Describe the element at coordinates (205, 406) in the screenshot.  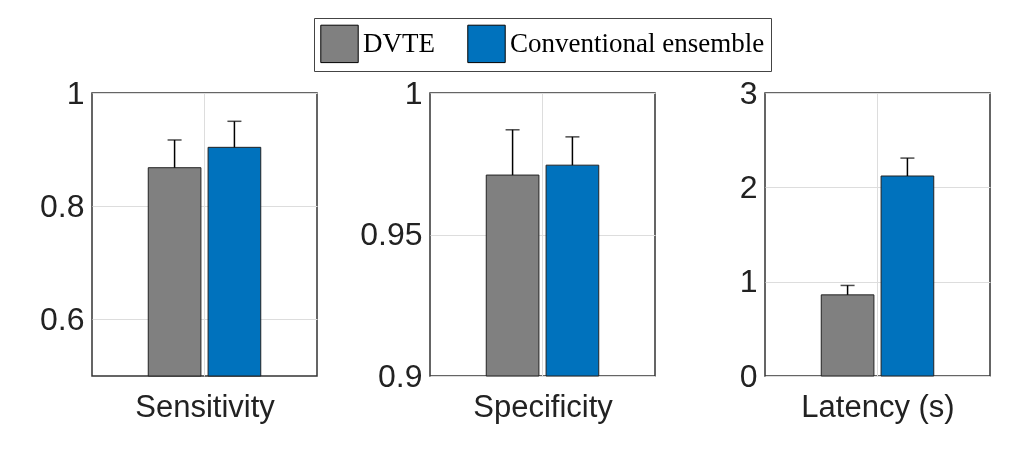
I see `x-axis-title: Sensitivity` at that location.